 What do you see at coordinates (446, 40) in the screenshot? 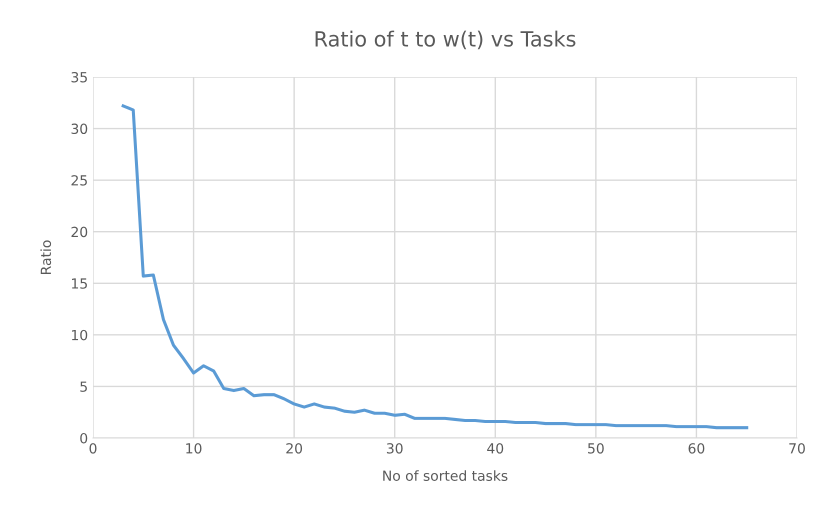
I see `chart-title: Ratio of t to w(t) vs Tasks` at bounding box center [446, 40].